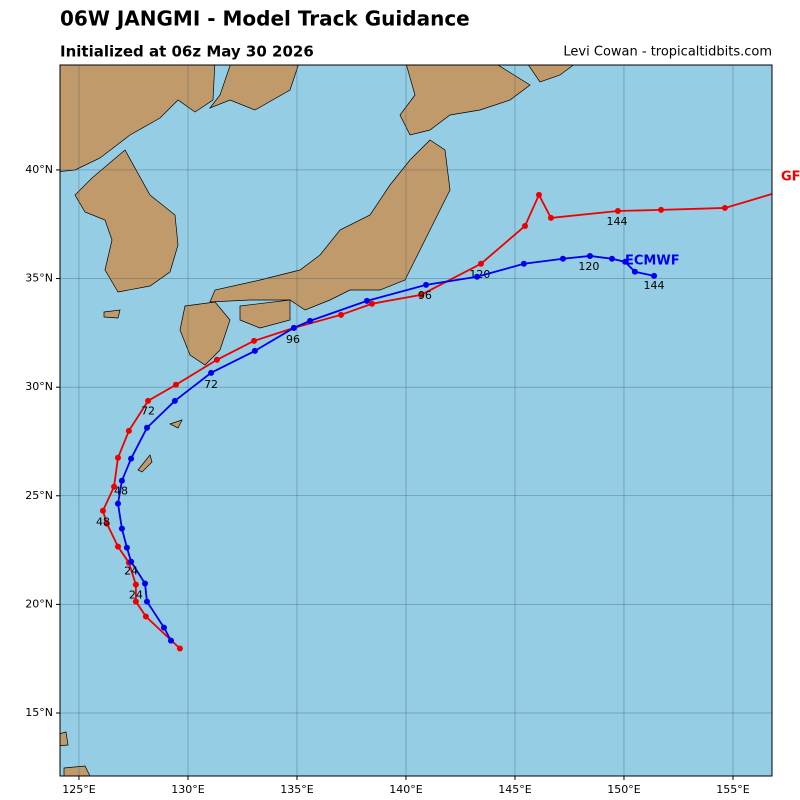  I want to click on series-names: GFS ECMWF, so click(712, 219).